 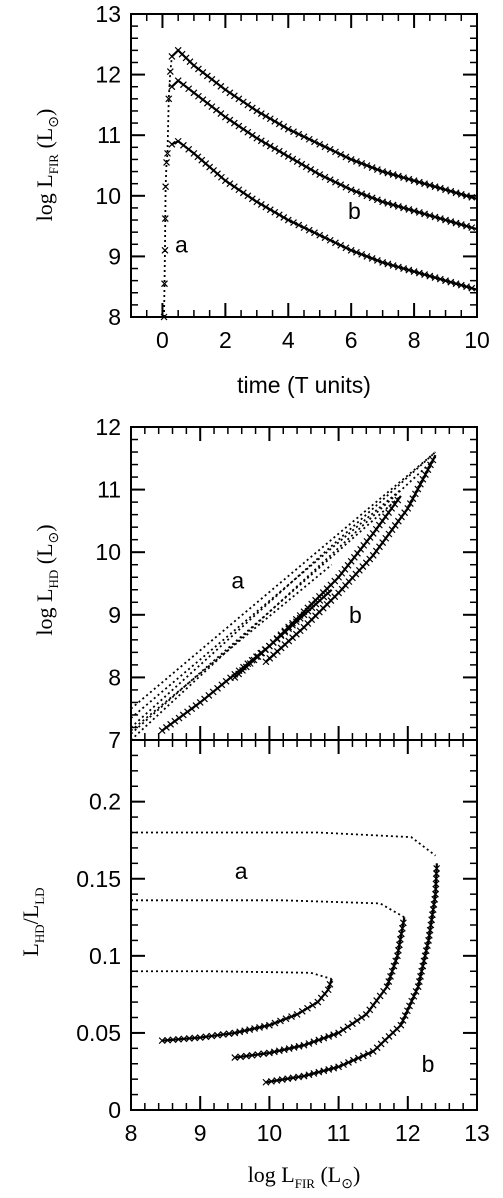 What do you see at coordinates (109, 135) in the screenshot?
I see `y-tick-label: 11` at bounding box center [109, 135].